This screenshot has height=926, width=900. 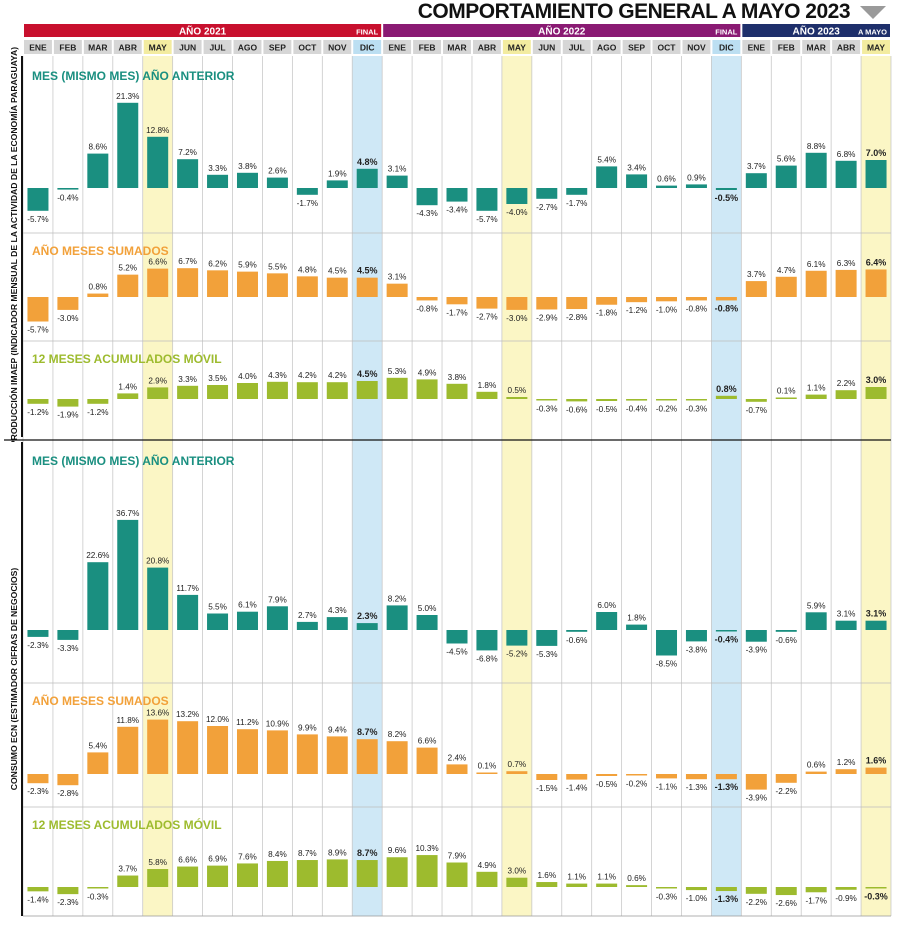 I want to click on panel-title: 12 MESES ACUMULADOS MÓVIL, so click(x=127, y=824).